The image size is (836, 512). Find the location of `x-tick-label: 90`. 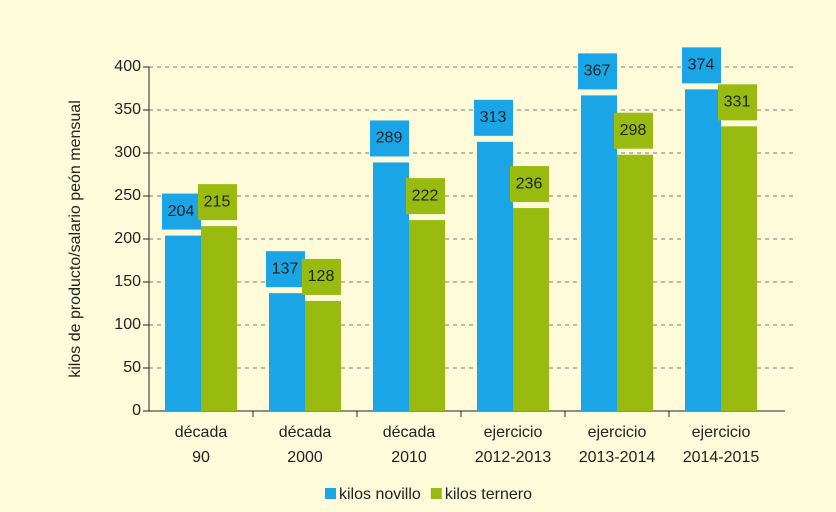

x-tick-label: 90 is located at coordinates (201, 457).